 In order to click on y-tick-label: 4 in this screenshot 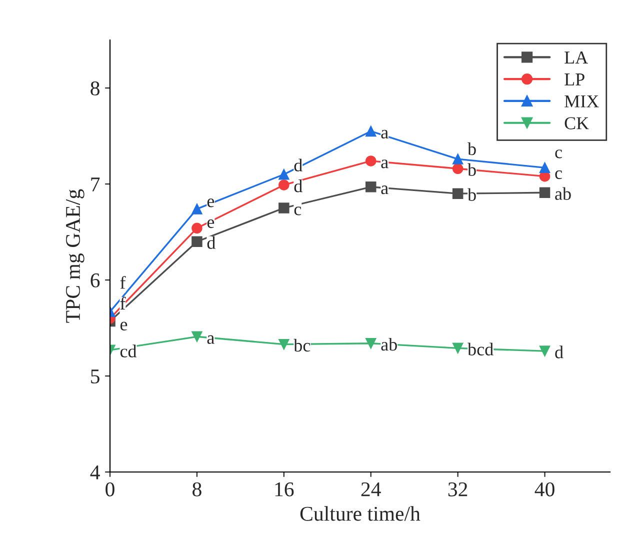, I will do `click(95, 473)`.